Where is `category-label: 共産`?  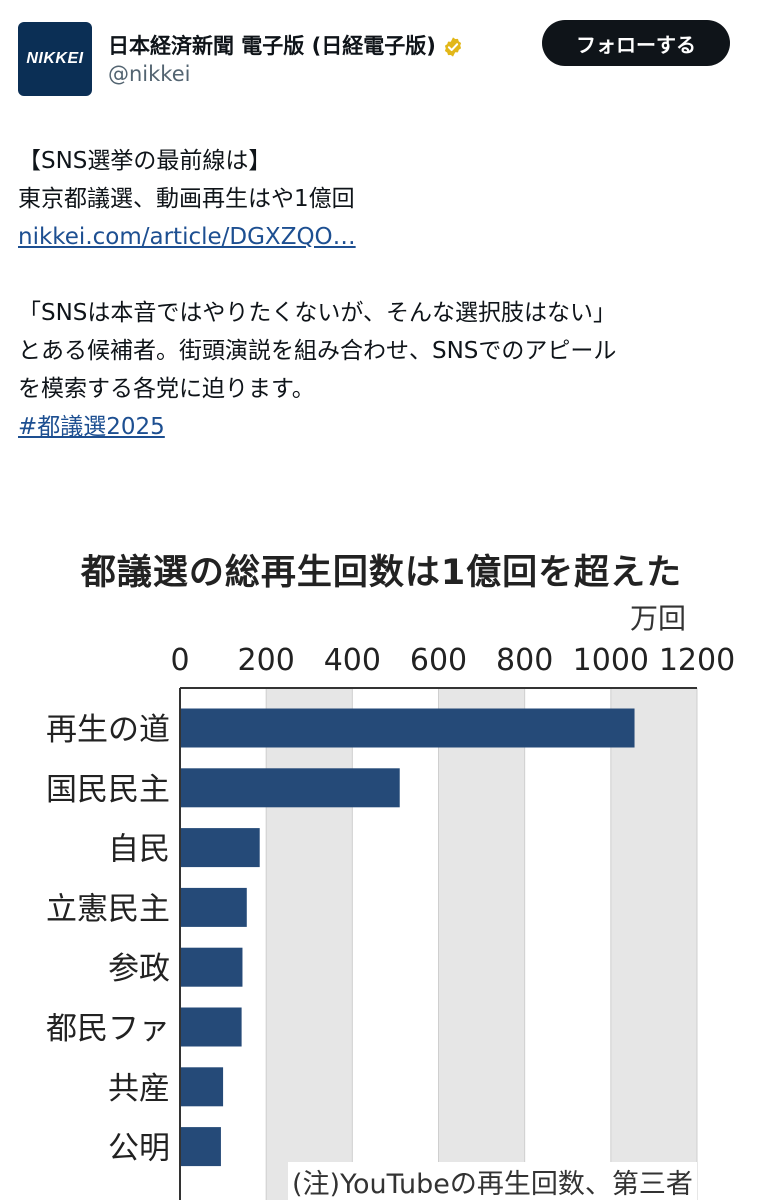 category-label: 共産 is located at coordinates (139, 1089).